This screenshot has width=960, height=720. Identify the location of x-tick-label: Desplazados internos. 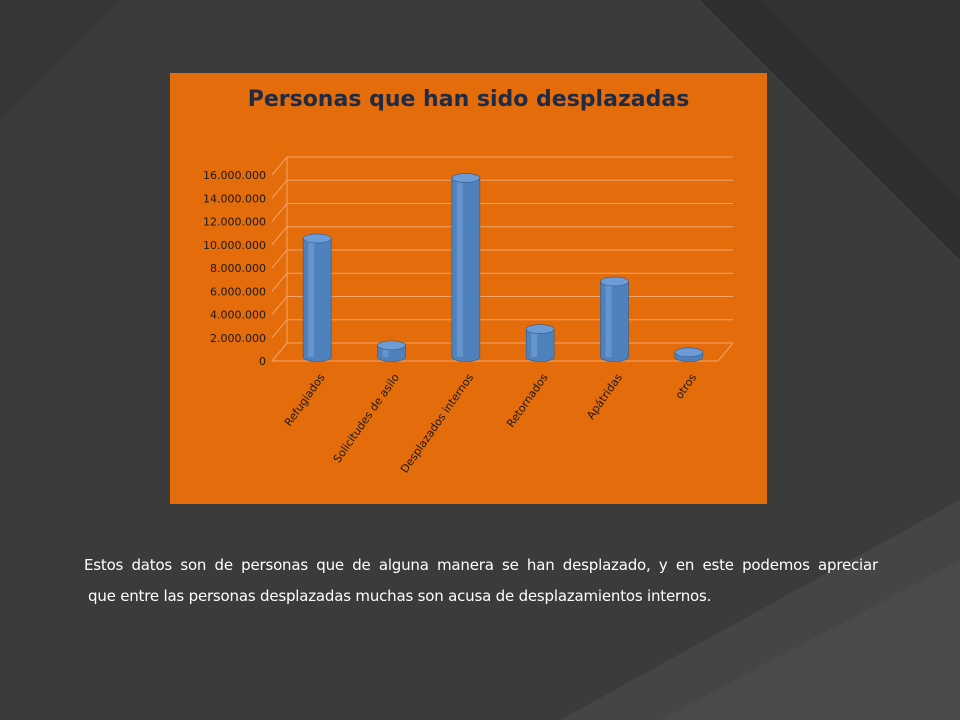
(437, 423).